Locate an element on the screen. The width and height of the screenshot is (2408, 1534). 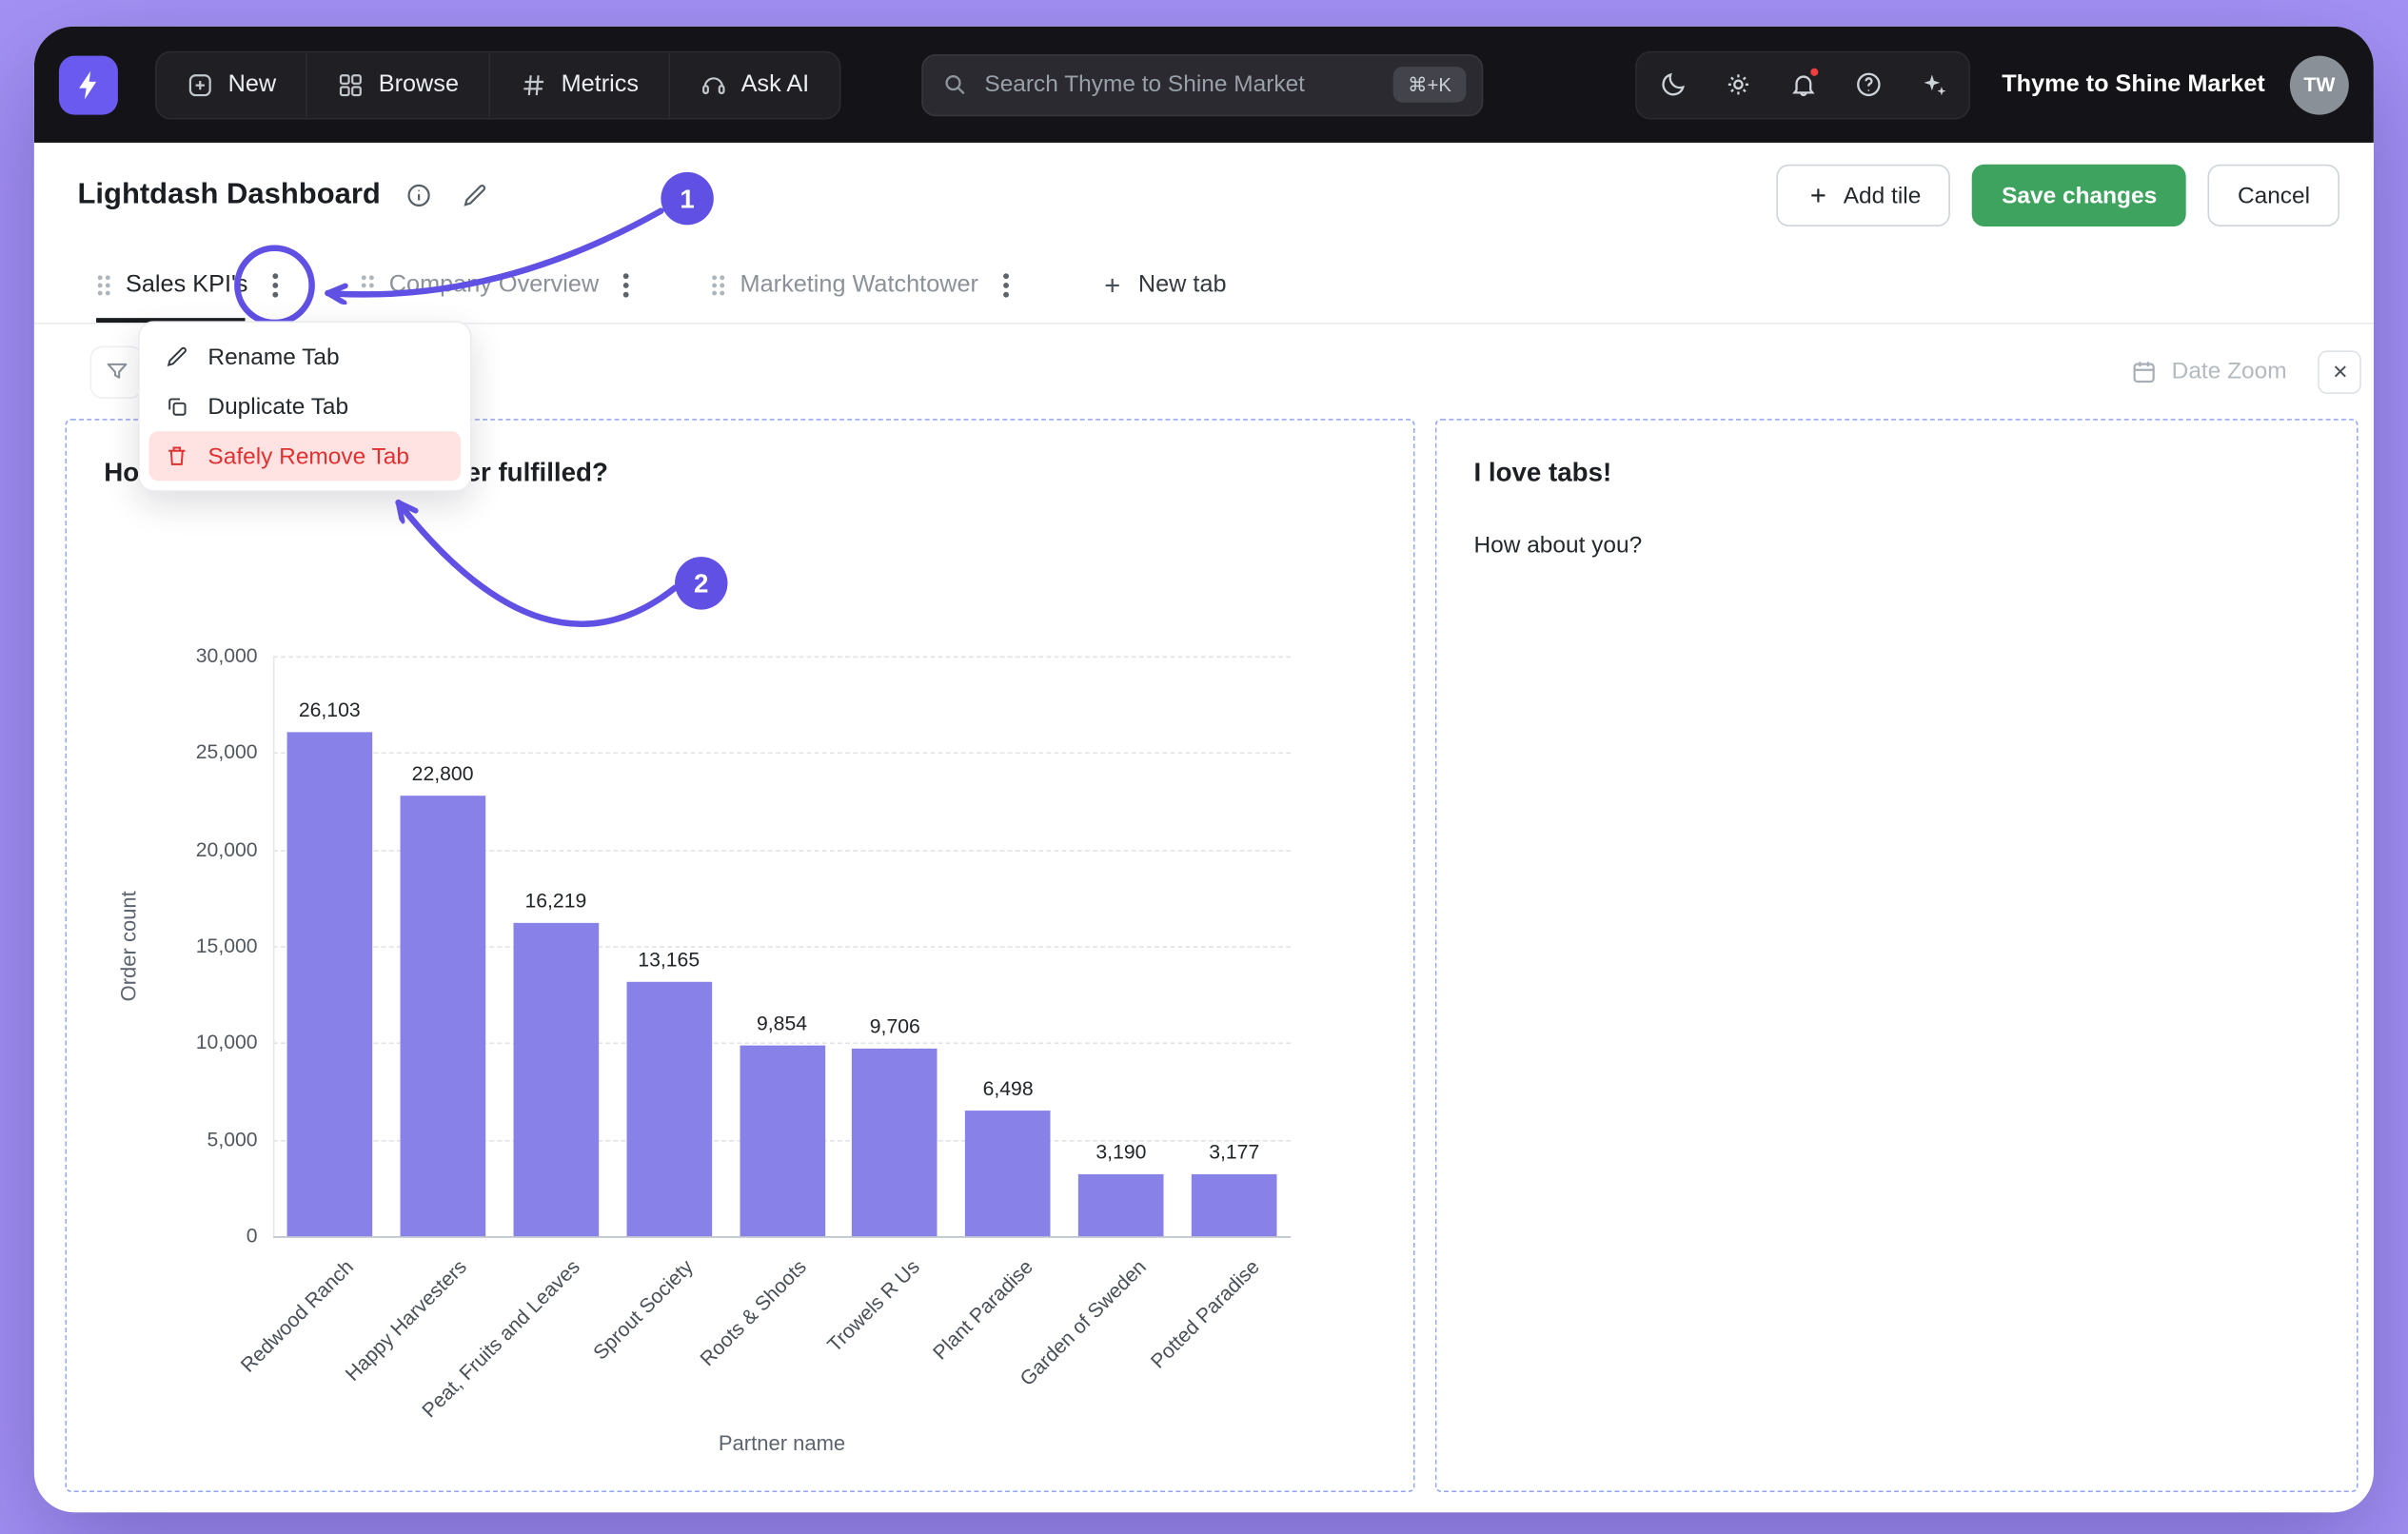
pencil-icon is located at coordinates (177, 357).